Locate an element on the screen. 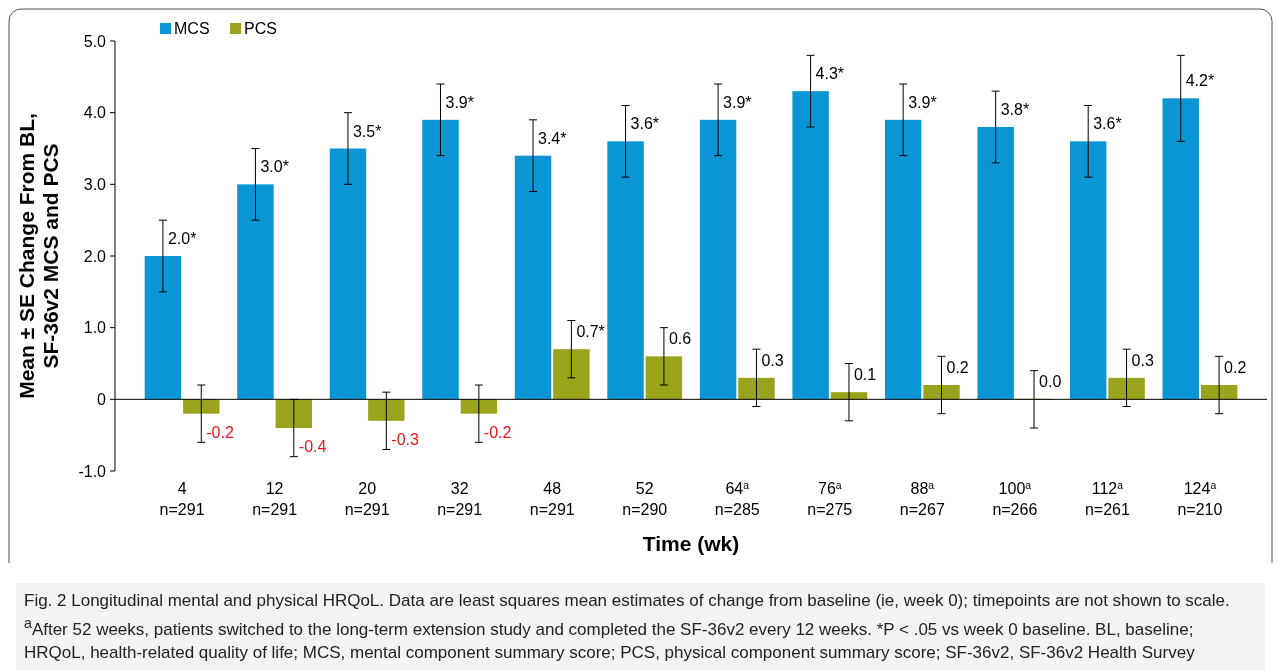 This screenshot has width=1281, height=672. data-label: 0.6 is located at coordinates (680, 339).